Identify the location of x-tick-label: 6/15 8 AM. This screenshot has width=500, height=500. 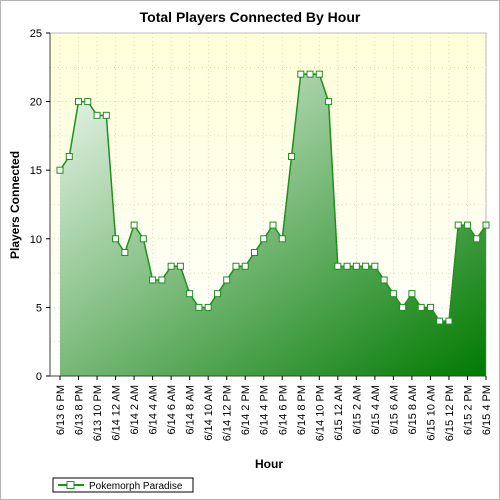
(413, 410).